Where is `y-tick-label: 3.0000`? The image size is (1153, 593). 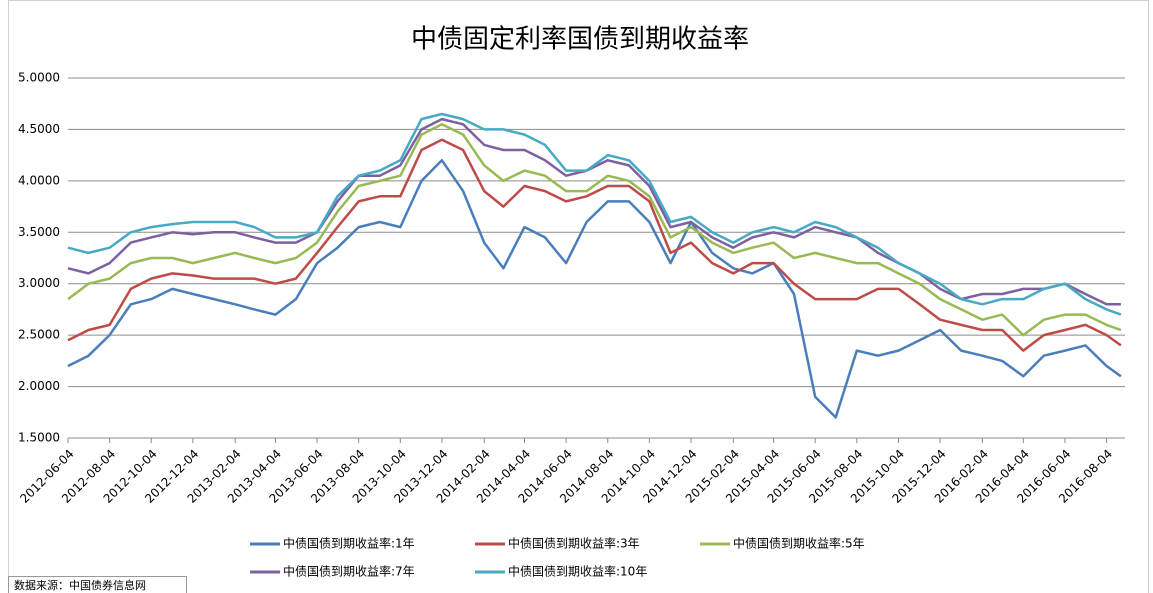
y-tick-label: 3.0000 is located at coordinates (39, 283).